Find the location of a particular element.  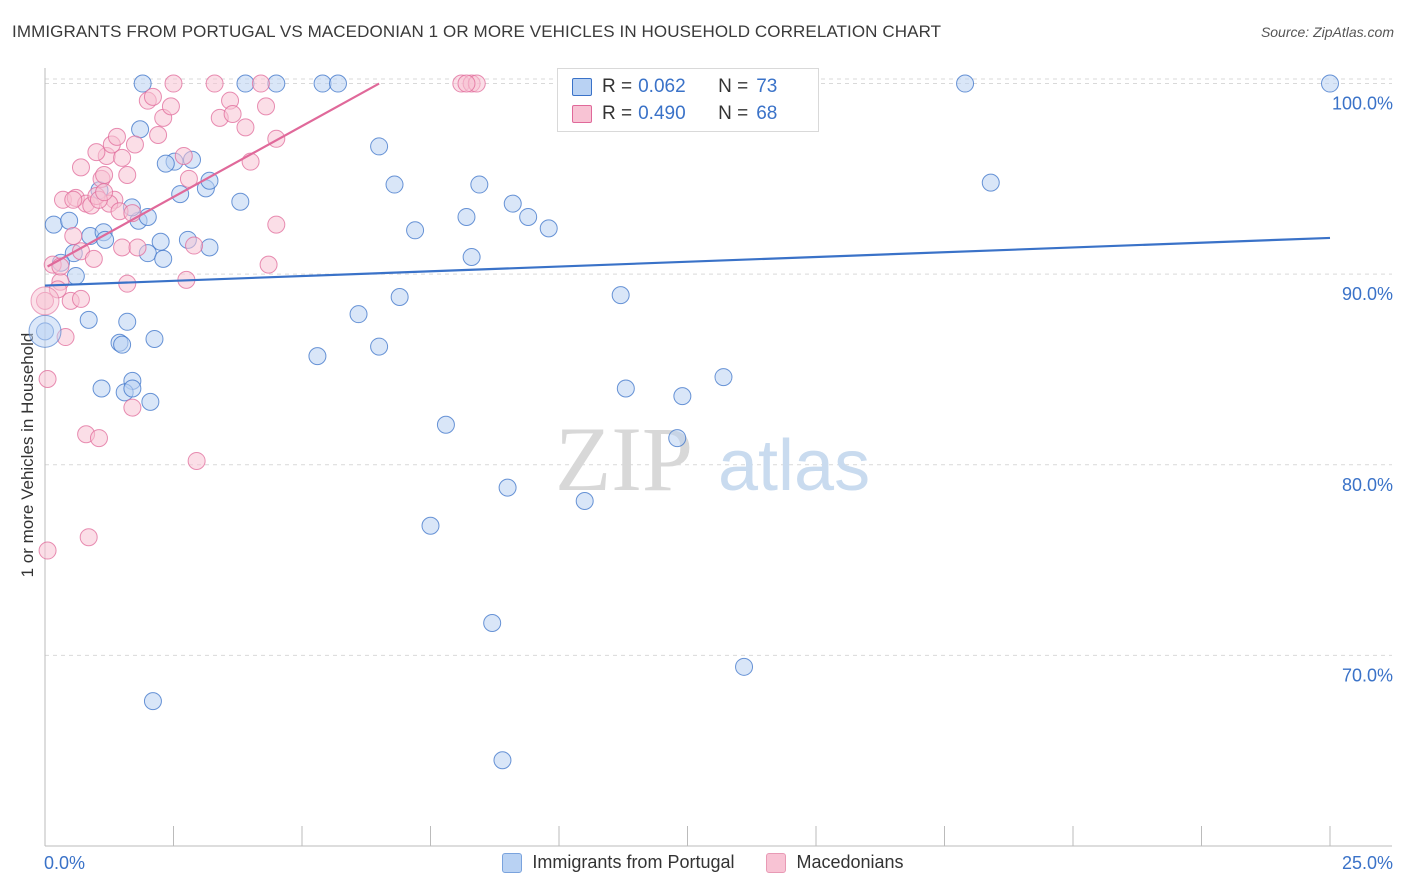

series-legend: Immigrants from Portugal Macedonians is located at coordinates (703, 862).